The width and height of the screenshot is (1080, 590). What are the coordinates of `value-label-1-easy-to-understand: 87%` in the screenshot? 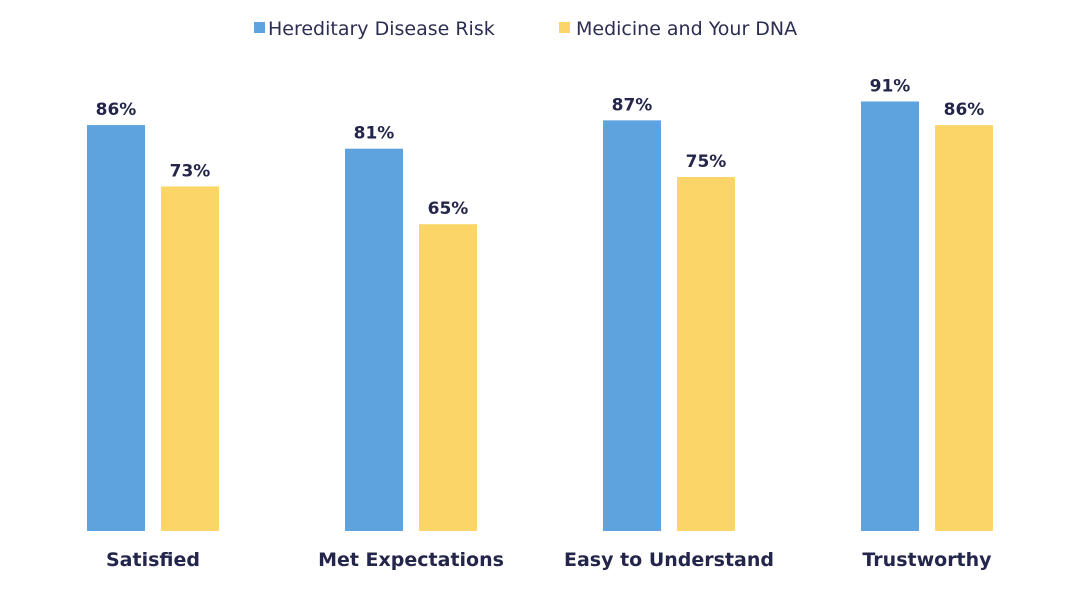 It's located at (632, 105).